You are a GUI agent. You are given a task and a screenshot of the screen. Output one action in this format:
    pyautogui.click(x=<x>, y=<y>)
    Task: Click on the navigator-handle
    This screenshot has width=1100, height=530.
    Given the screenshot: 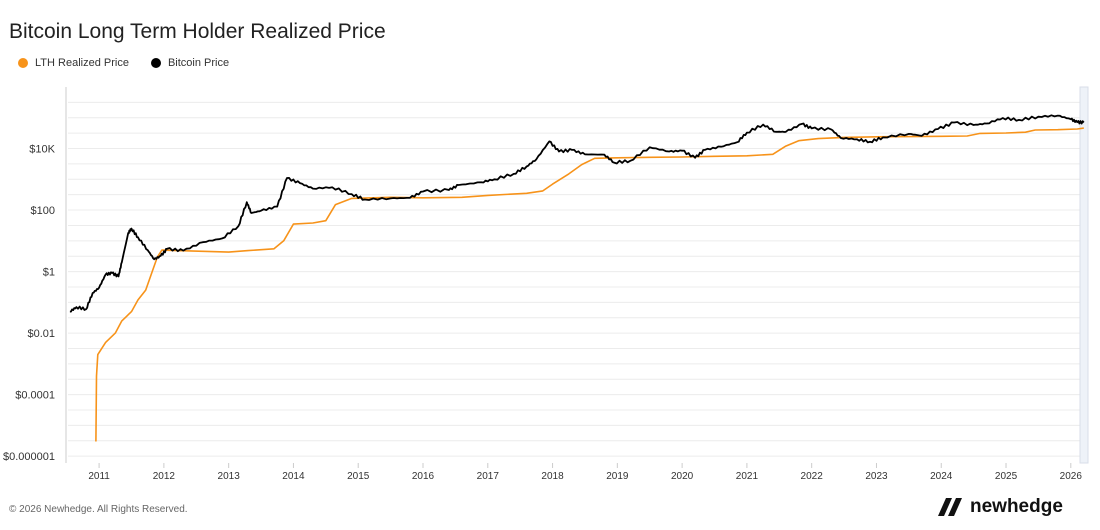 What is the action you would take?
    pyautogui.click(x=1084, y=275)
    